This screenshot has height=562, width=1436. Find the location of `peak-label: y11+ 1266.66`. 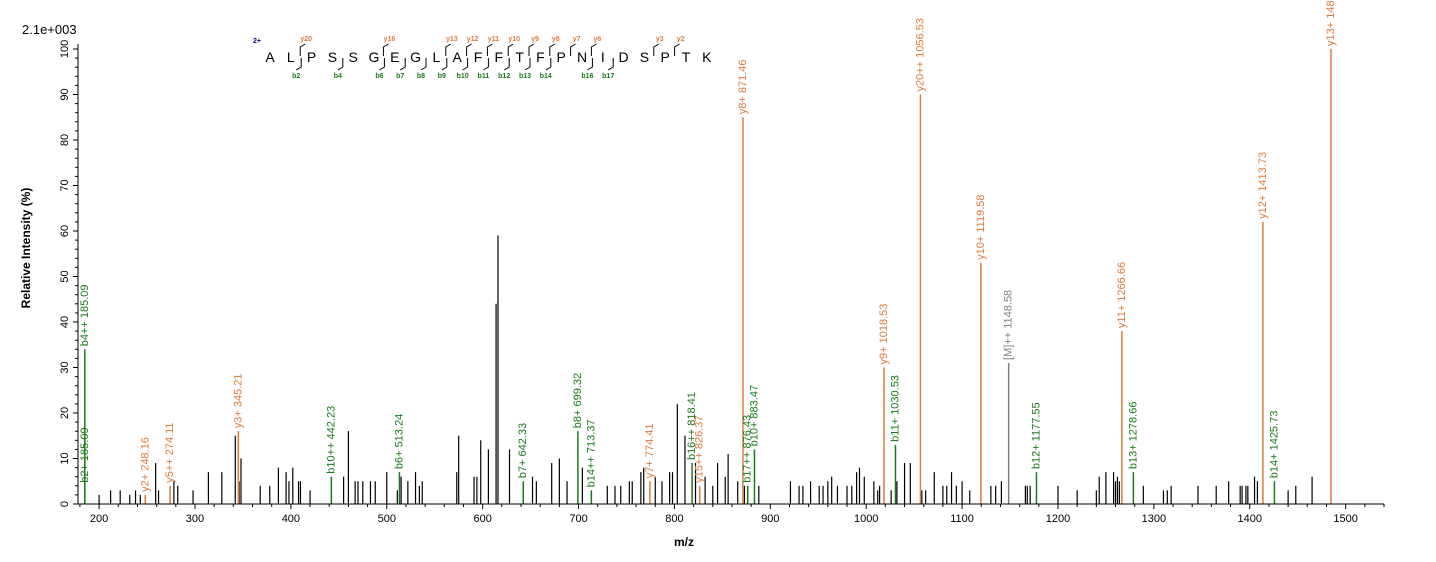

peak-label: y11+ 1266.66 is located at coordinates (1122, 295).